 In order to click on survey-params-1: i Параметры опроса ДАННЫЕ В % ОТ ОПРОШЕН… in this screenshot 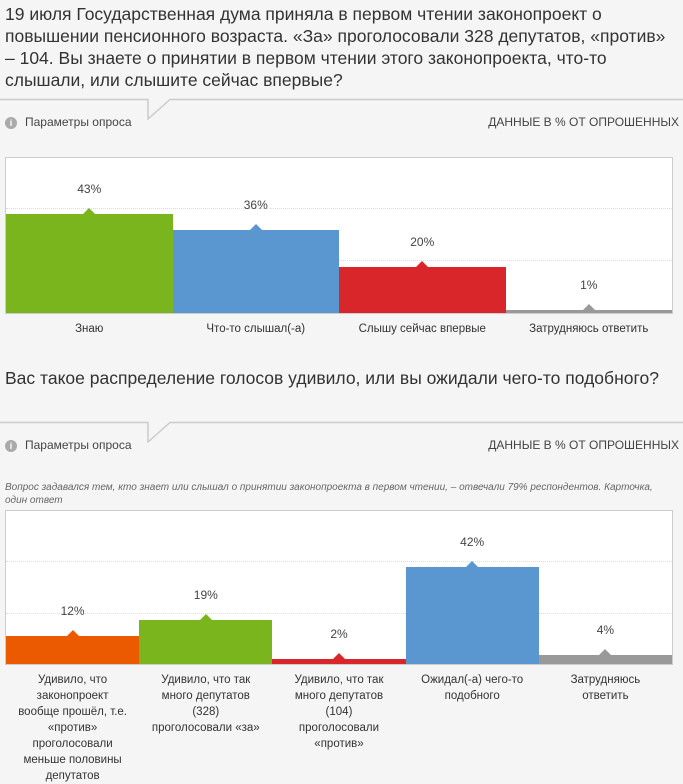, I will do `click(341, 116)`.